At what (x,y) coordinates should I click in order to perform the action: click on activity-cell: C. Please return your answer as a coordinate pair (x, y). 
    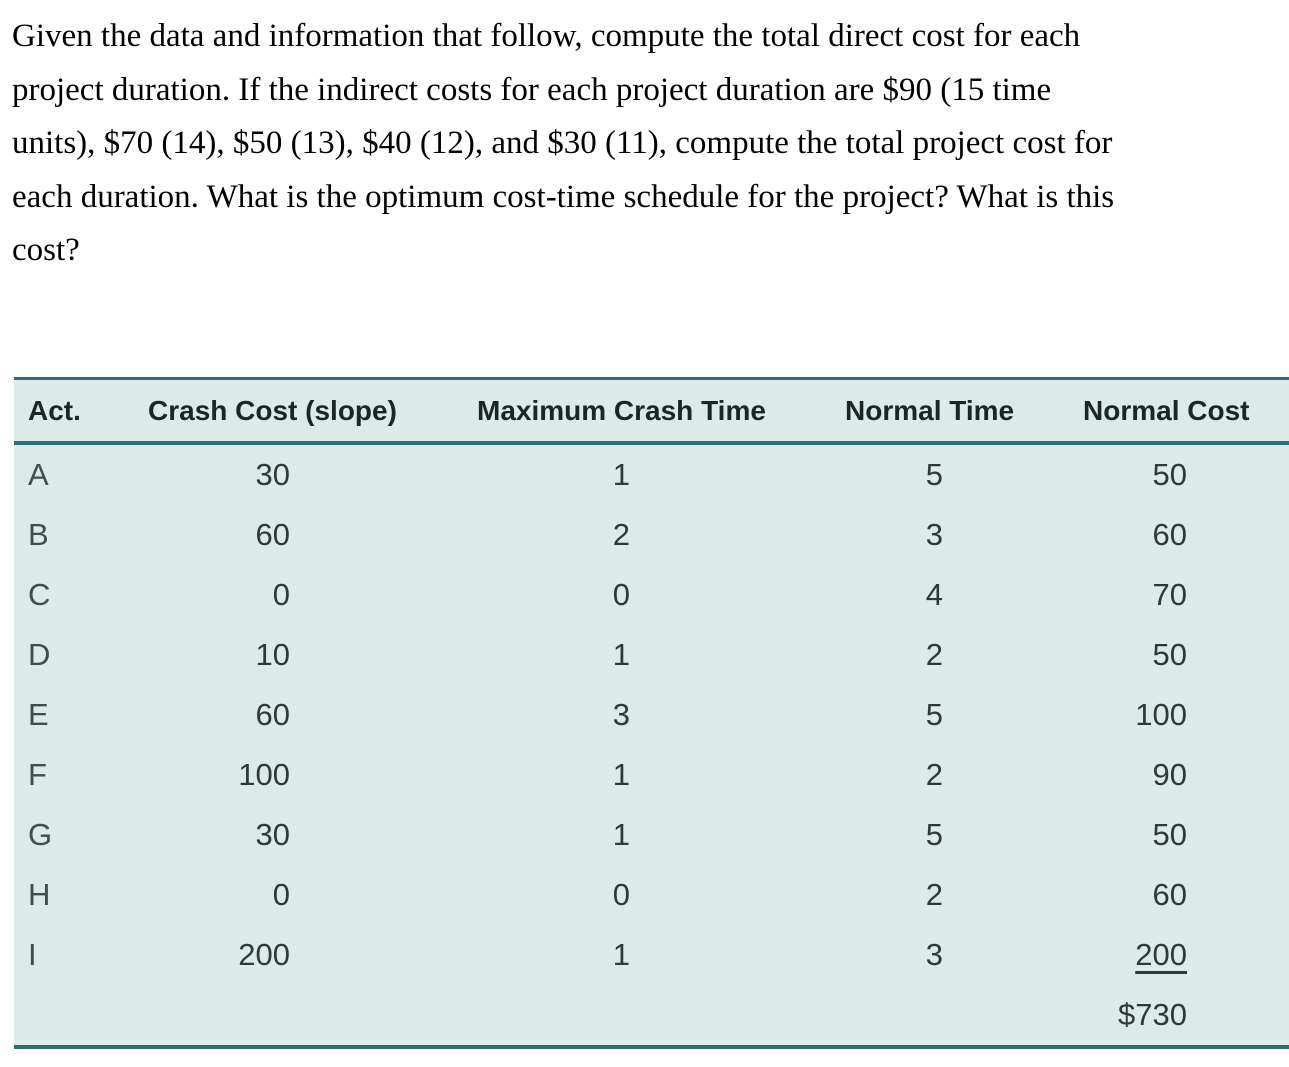
    Looking at the image, I should click on (39, 594).